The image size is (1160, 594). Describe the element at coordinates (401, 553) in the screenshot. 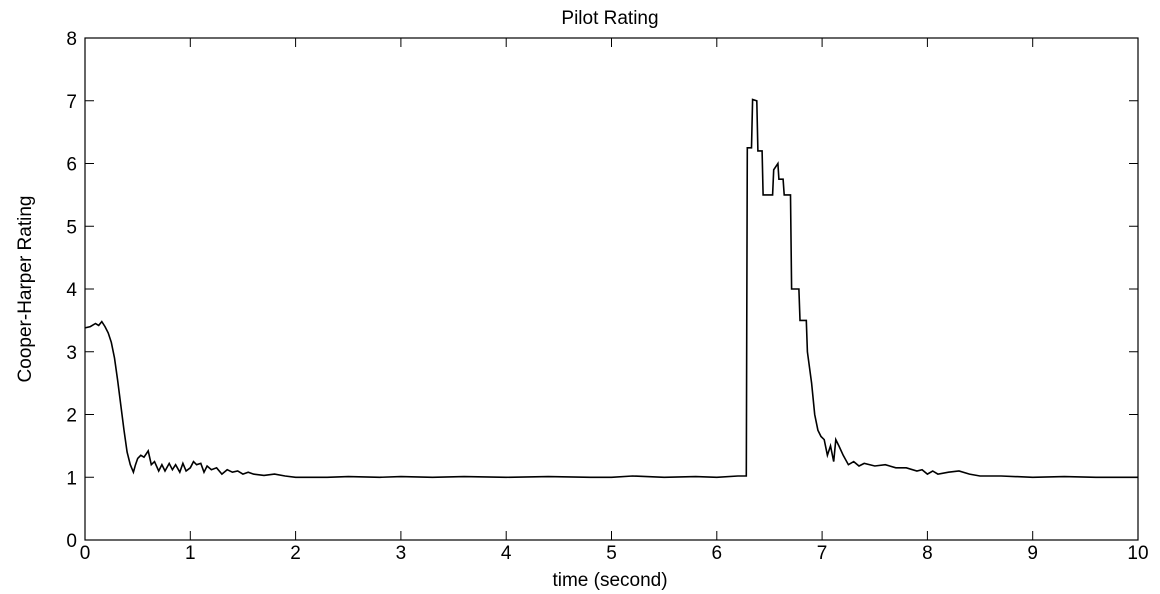

I see `x-tick-label: 3` at that location.